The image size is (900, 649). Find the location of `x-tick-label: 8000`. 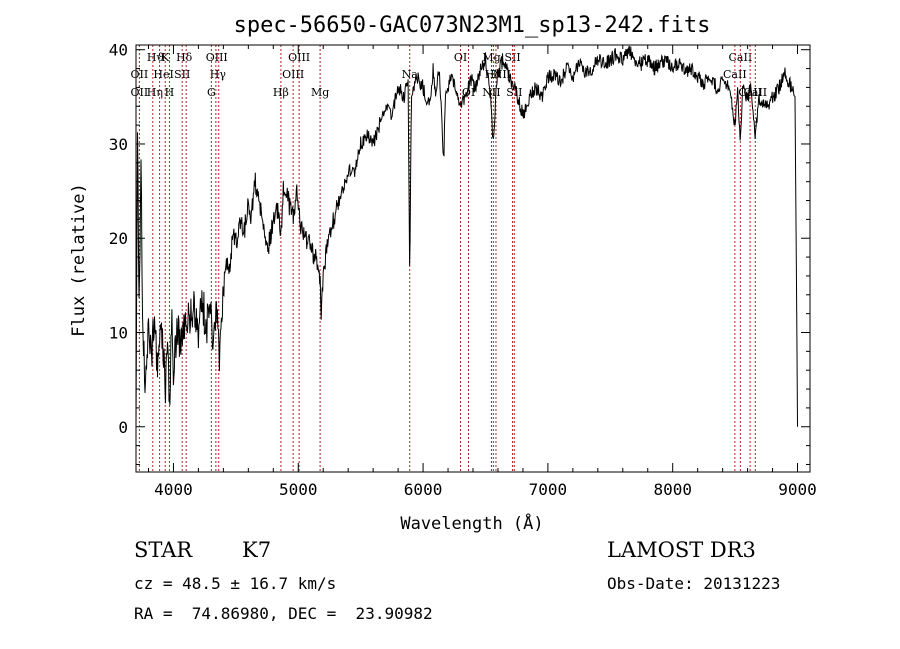

x-tick-label: 8000 is located at coordinates (672, 489).